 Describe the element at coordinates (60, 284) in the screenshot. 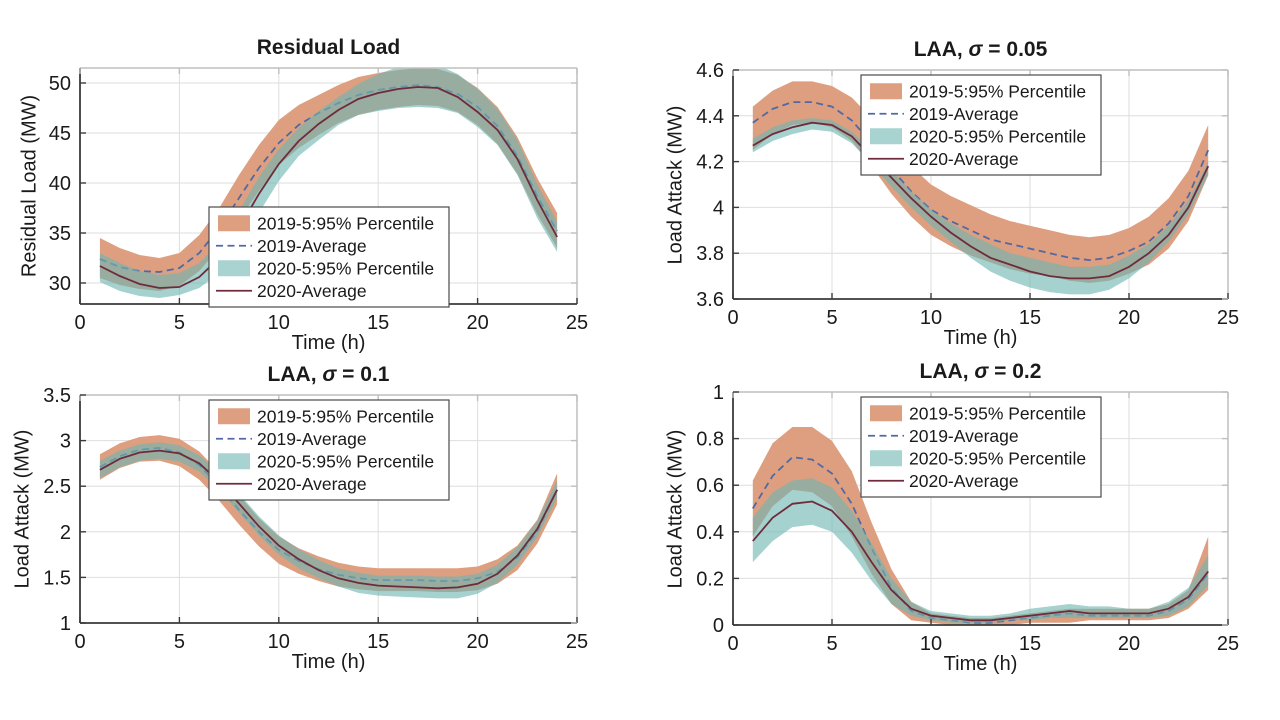

I see `y-tick-label: 30` at that location.